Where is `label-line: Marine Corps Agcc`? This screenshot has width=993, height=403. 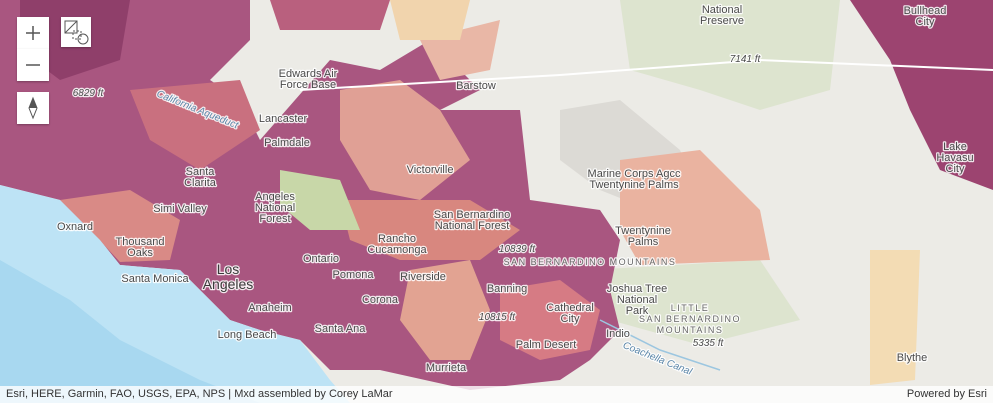
label-line: Marine Corps Agcc is located at coordinates (634, 174).